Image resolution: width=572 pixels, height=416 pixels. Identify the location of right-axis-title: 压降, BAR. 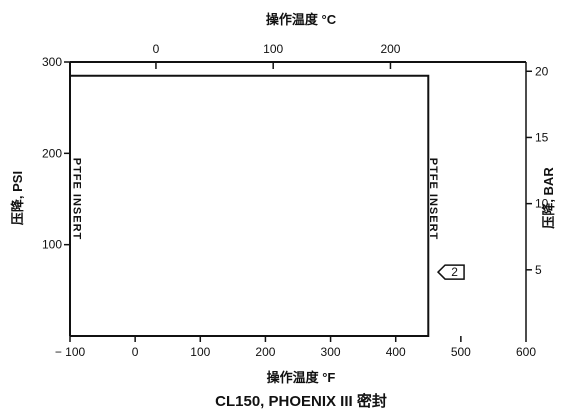
(548, 198).